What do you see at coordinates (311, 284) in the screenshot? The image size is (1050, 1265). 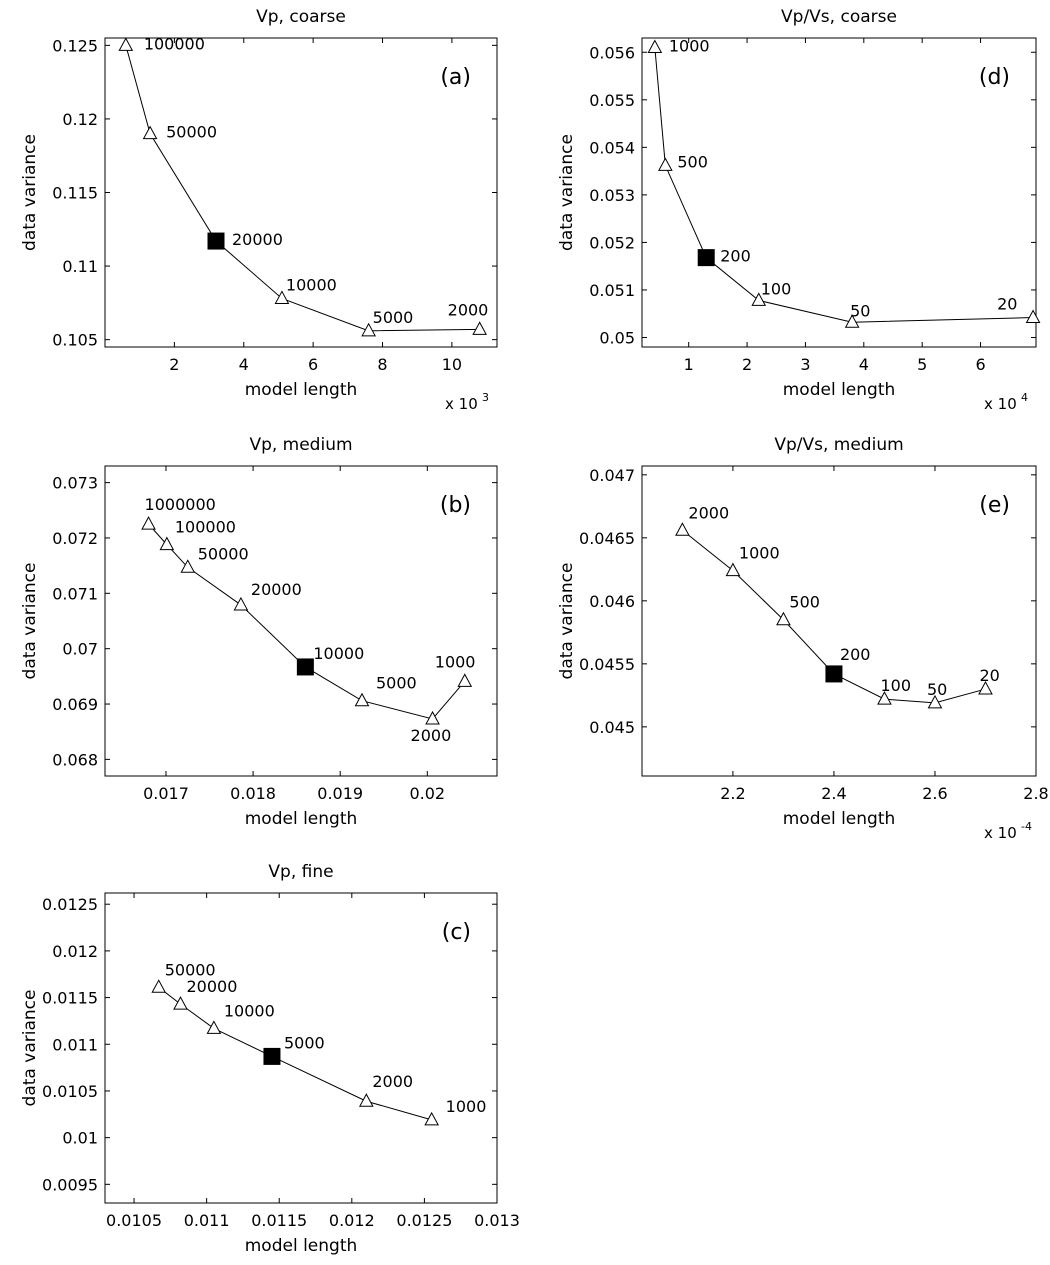 I see `point-label: 10000` at bounding box center [311, 284].